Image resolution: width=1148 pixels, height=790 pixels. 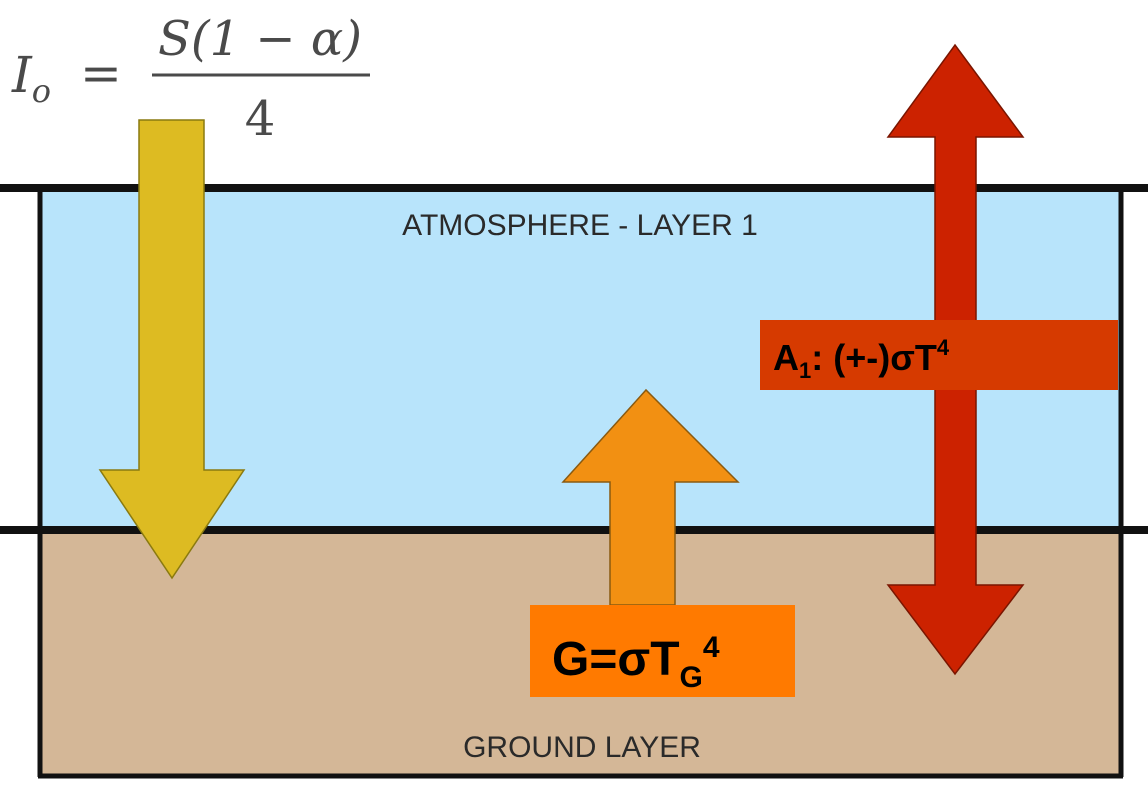 What do you see at coordinates (260, 39) in the screenshot?
I see `formula-numerator: S(1 − α)` at bounding box center [260, 39].